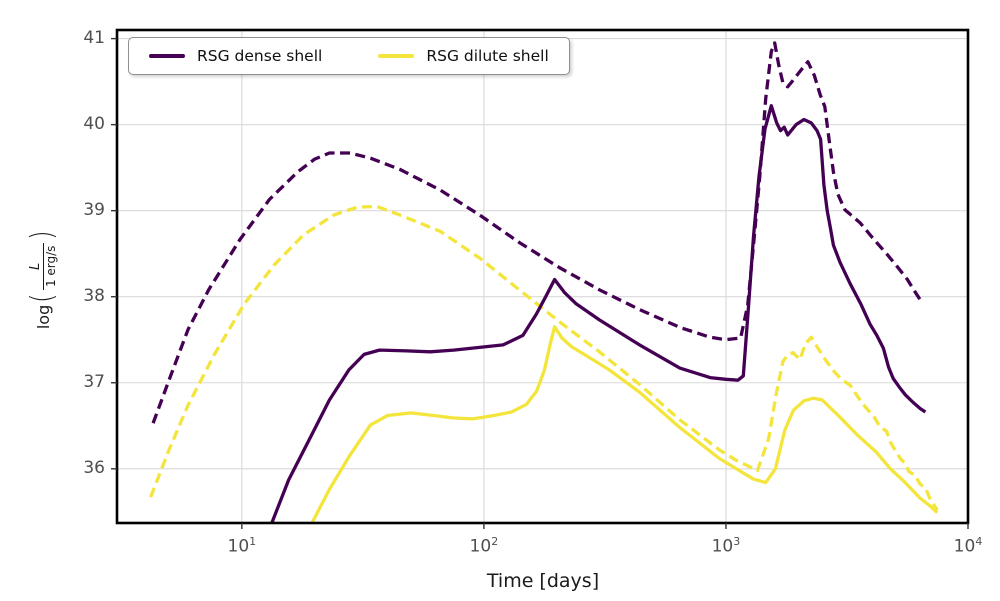 This screenshot has height=601, width=1000. What do you see at coordinates (94, 123) in the screenshot?
I see `y-tick-label: 40` at bounding box center [94, 123].